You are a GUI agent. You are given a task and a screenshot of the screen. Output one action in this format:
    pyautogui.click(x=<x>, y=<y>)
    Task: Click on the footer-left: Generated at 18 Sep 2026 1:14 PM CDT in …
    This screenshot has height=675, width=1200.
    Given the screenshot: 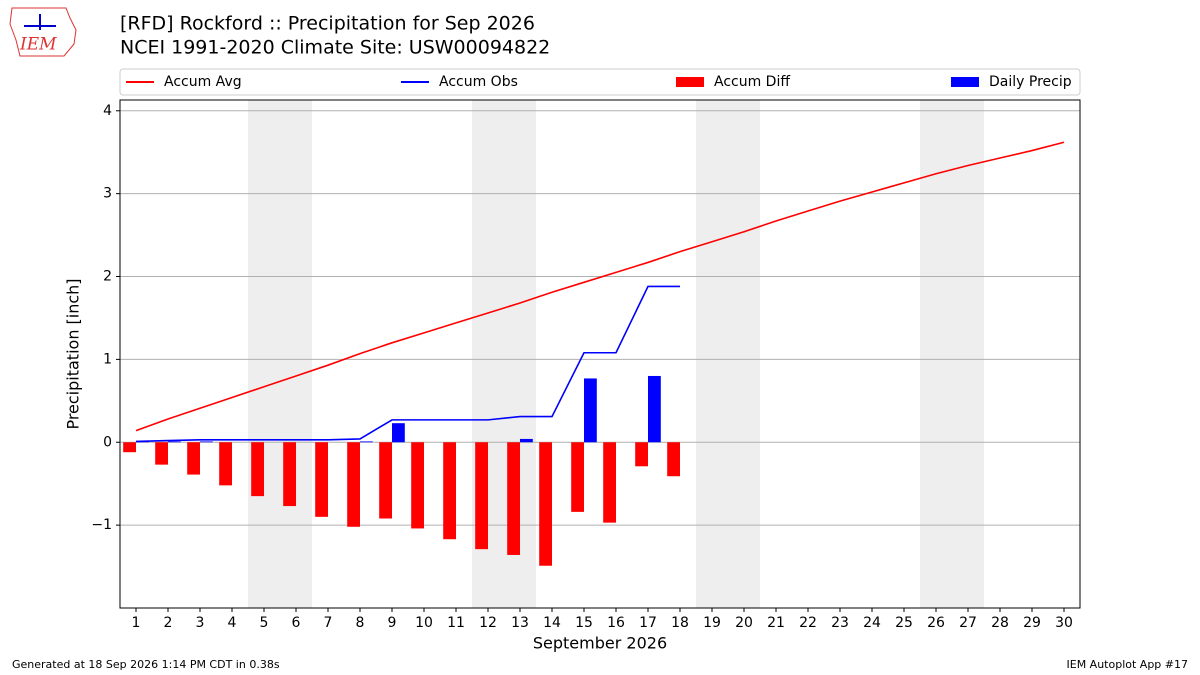 What is the action you would take?
    pyautogui.click(x=146, y=664)
    